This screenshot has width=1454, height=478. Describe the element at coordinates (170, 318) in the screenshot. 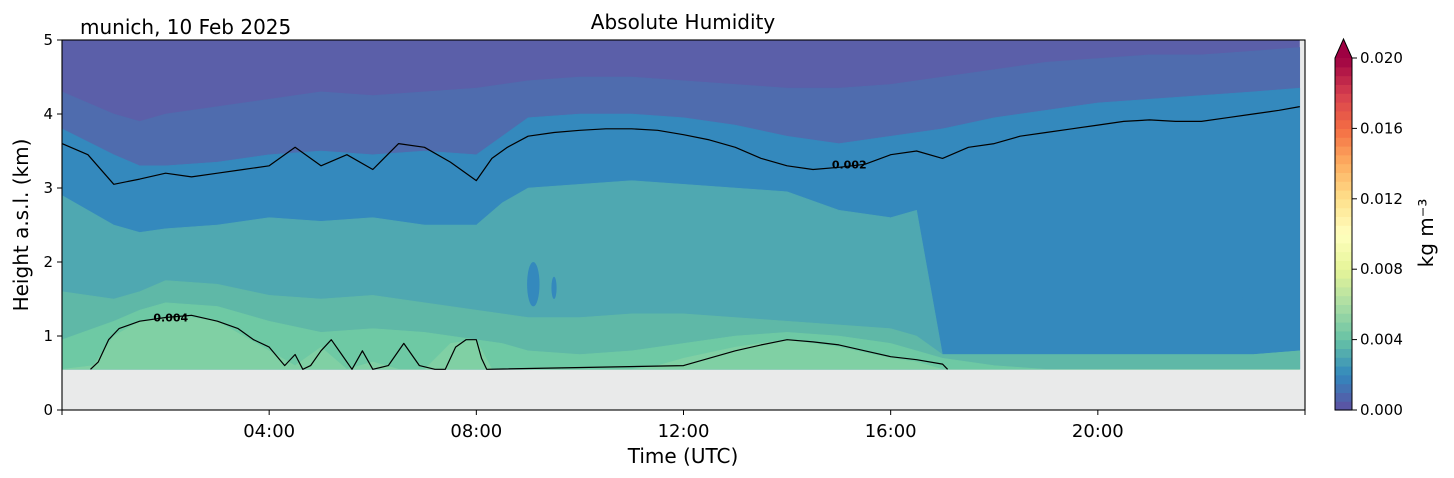

I see `contour-label-0.004: 0.004` at that location.